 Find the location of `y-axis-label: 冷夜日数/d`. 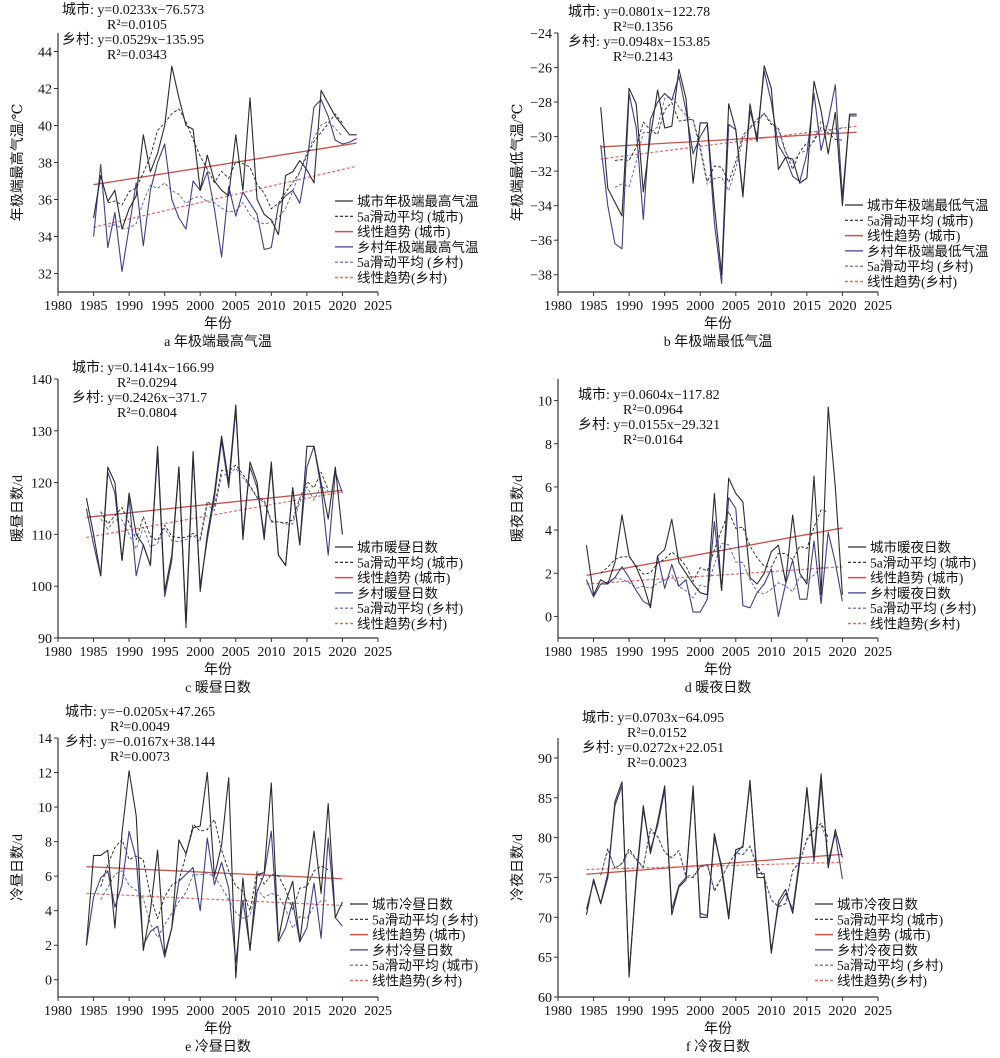

y-axis-label: 冷夜日数/d is located at coordinates (518, 867).